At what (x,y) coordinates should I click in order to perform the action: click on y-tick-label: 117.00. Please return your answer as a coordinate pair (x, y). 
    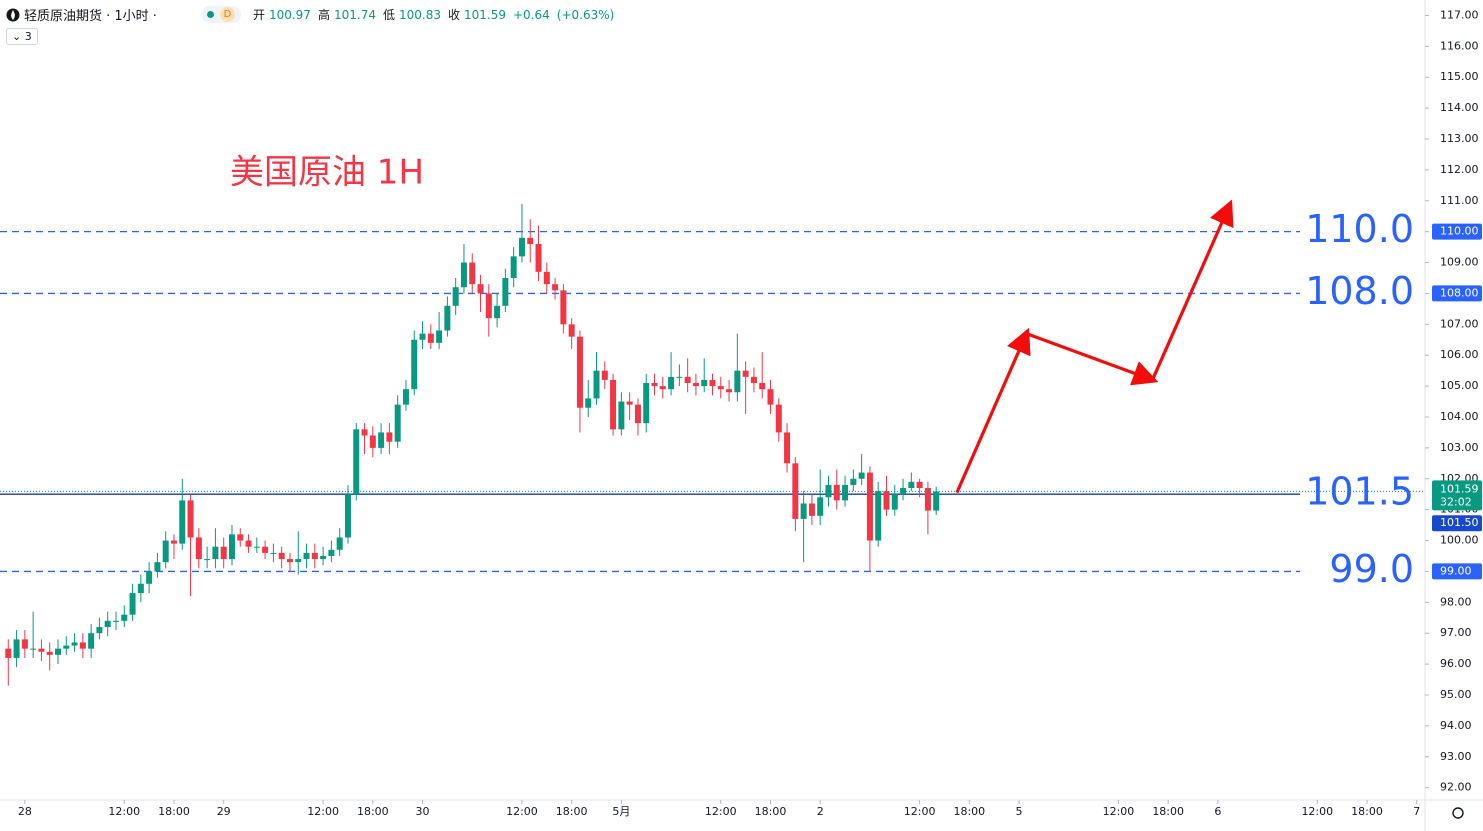
    Looking at the image, I should click on (1459, 14).